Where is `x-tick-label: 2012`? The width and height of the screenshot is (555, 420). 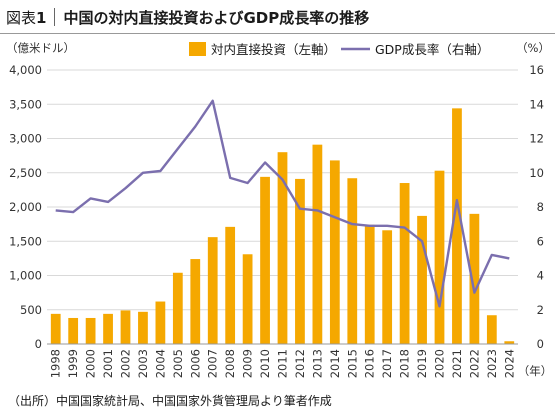 x-tick-label: 2012 is located at coordinates (300, 363).